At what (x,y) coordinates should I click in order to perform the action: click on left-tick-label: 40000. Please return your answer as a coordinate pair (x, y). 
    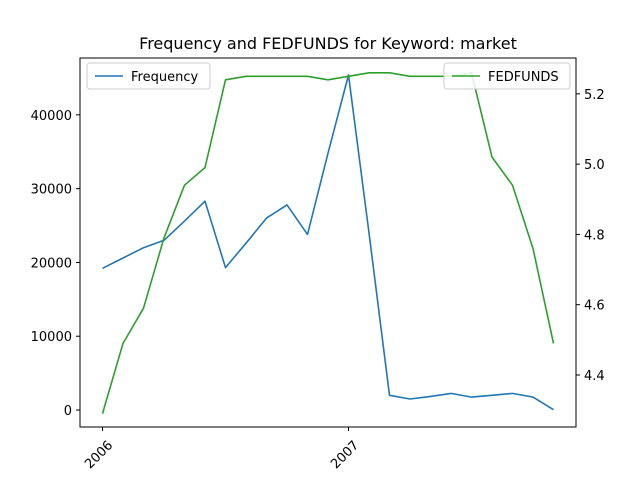
    Looking at the image, I should click on (51, 116).